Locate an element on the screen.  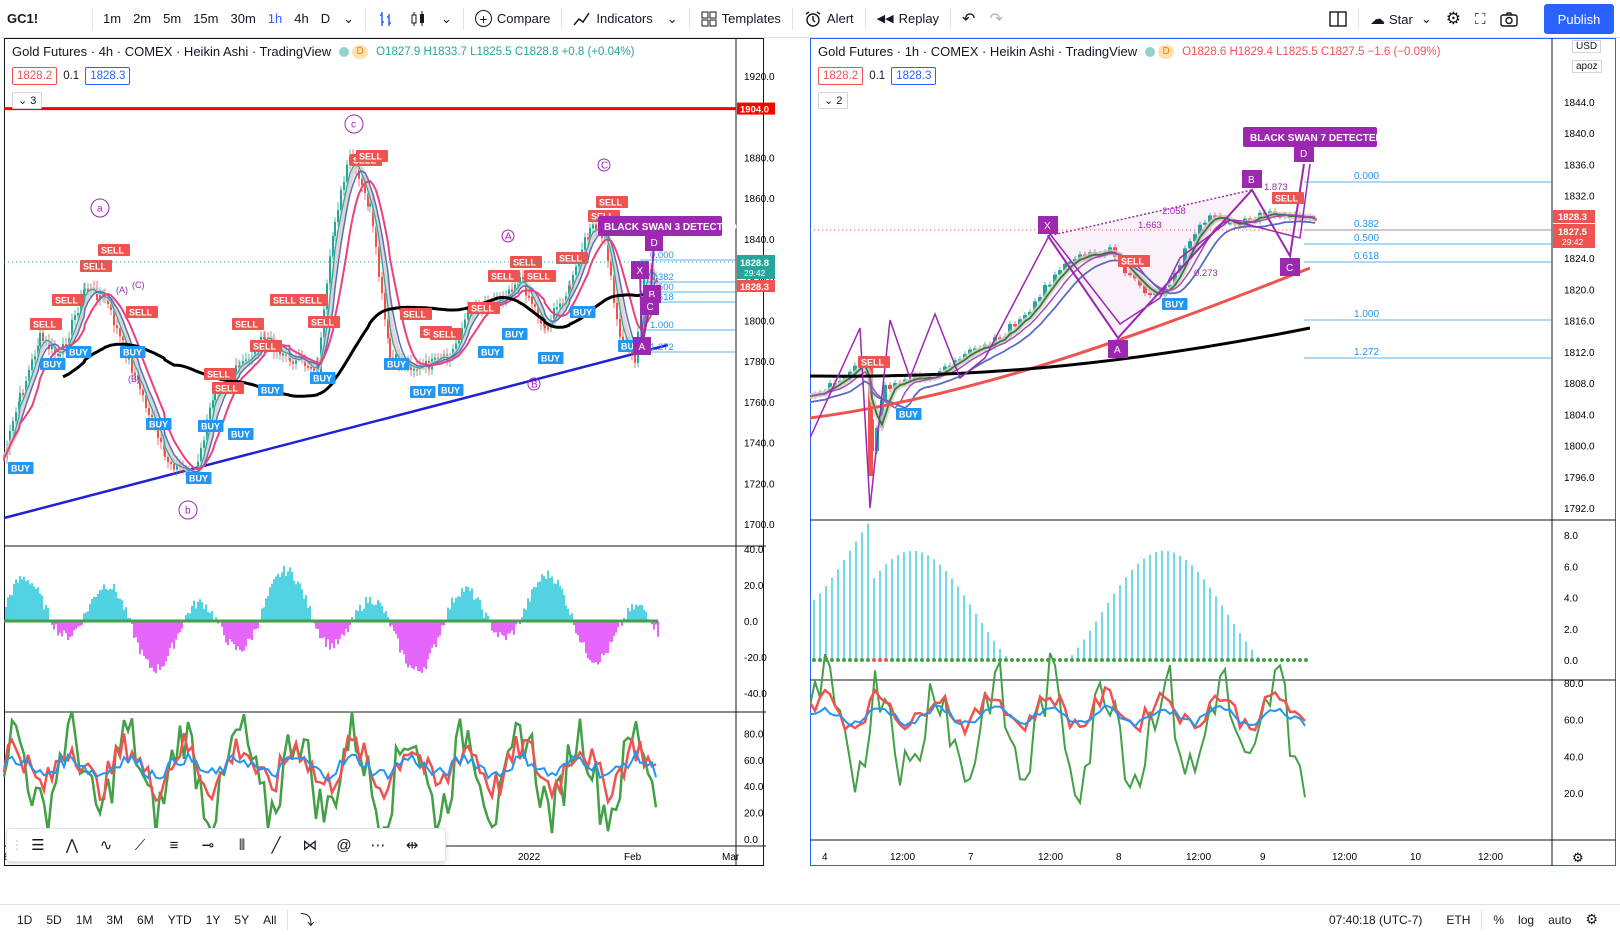
support-trendline is located at coordinates (336, 431).